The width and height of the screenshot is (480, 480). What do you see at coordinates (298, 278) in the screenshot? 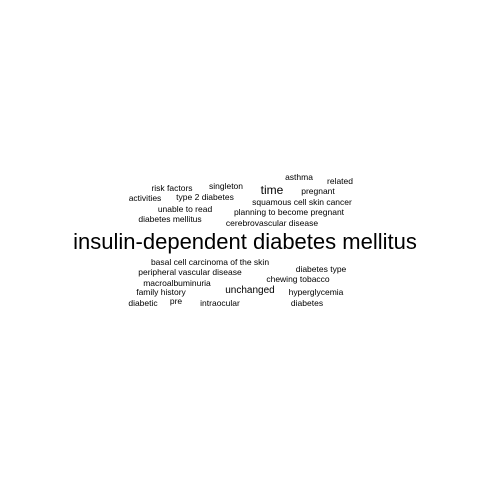
I see `word-chewing-tobacco: chewing tobacco` at bounding box center [298, 278].